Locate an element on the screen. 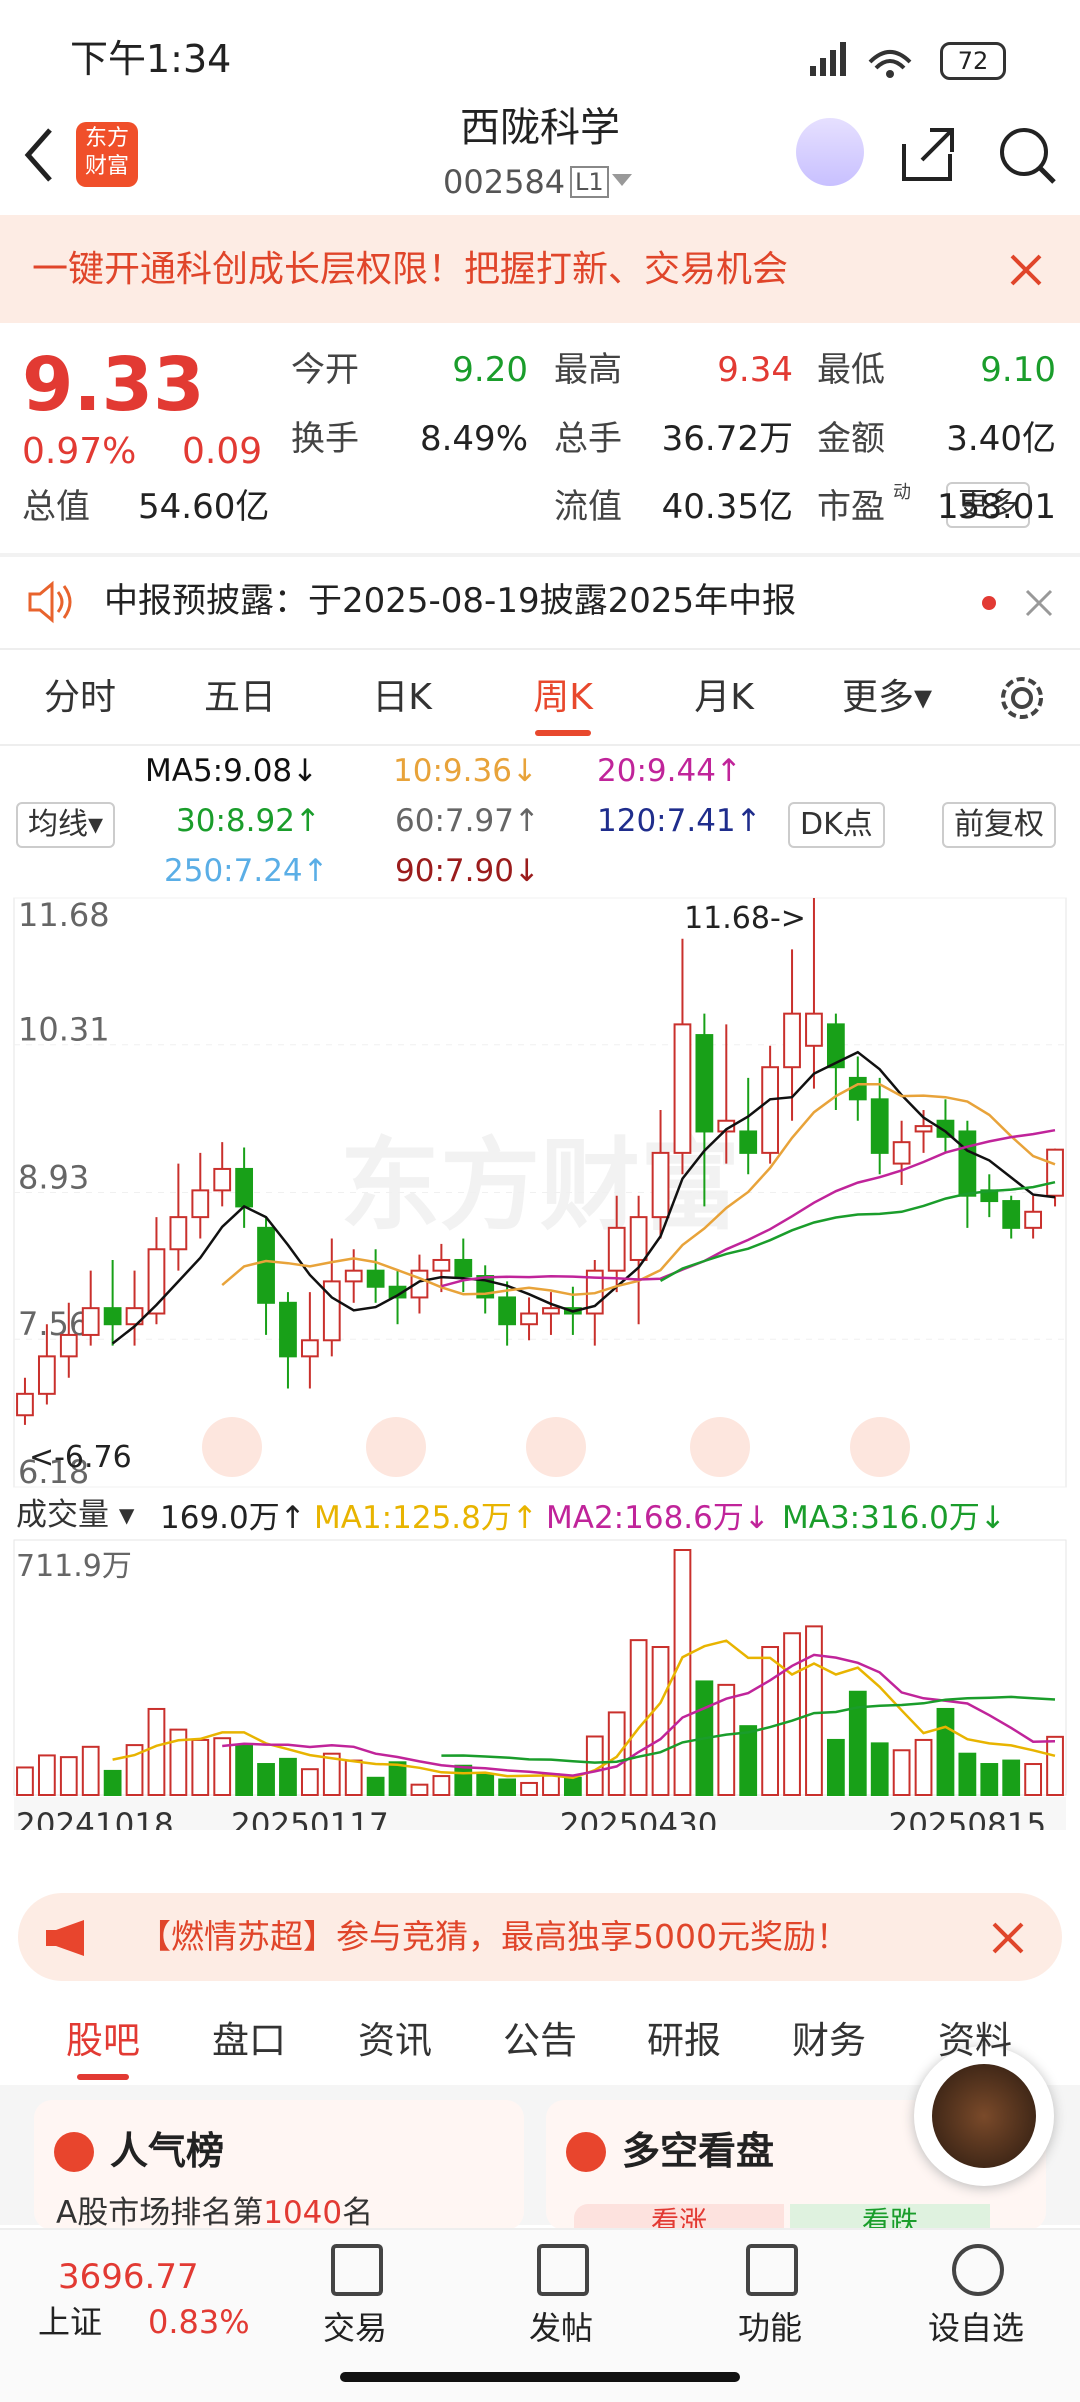  card is located at coordinates (279, 2165).